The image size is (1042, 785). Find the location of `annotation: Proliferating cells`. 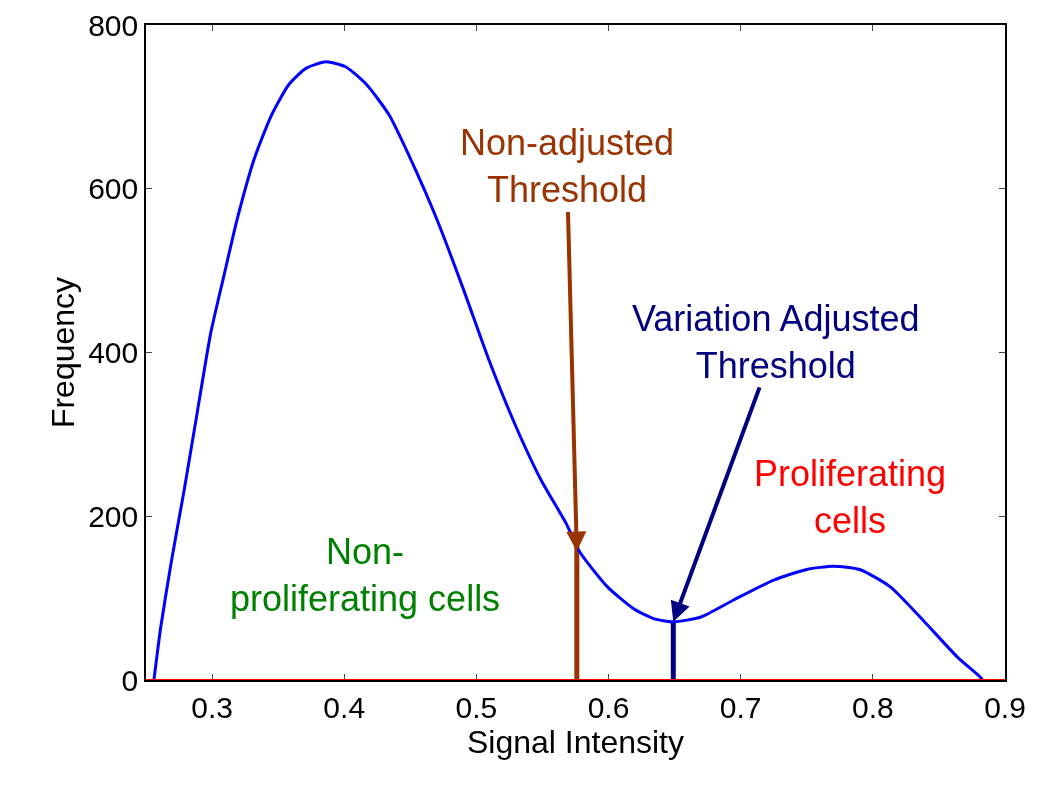

annotation: Proliferating cells is located at coordinates (850, 497).